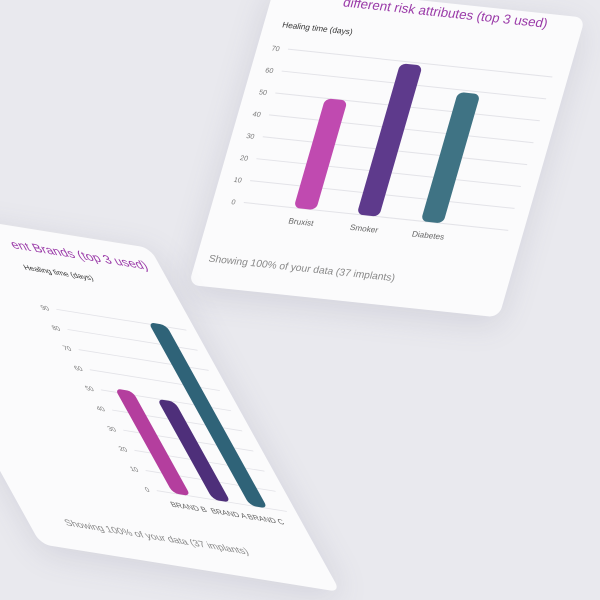 This screenshot has width=600, height=600. I want to click on x-tick-label: BRAND A, so click(228, 513).